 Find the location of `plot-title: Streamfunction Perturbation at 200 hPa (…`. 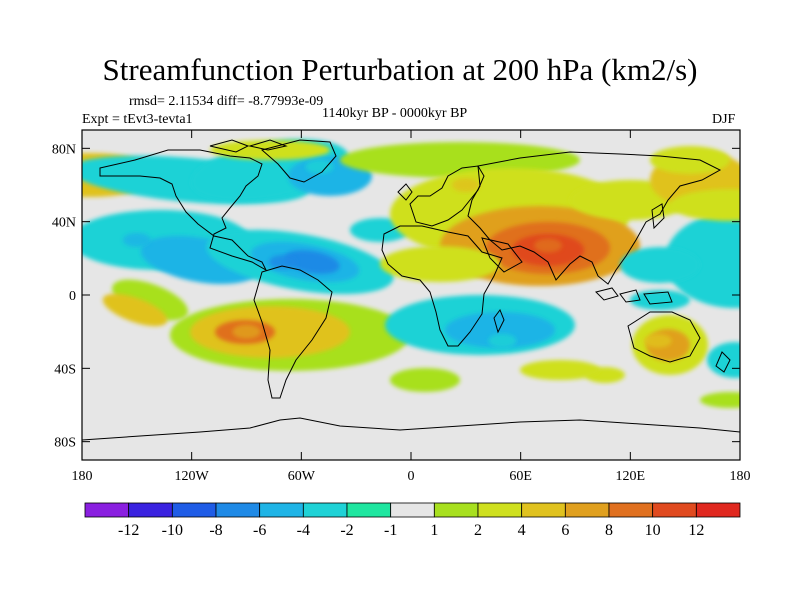

plot-title: Streamfunction Perturbation at 200 hPa (… is located at coordinates (400, 69).